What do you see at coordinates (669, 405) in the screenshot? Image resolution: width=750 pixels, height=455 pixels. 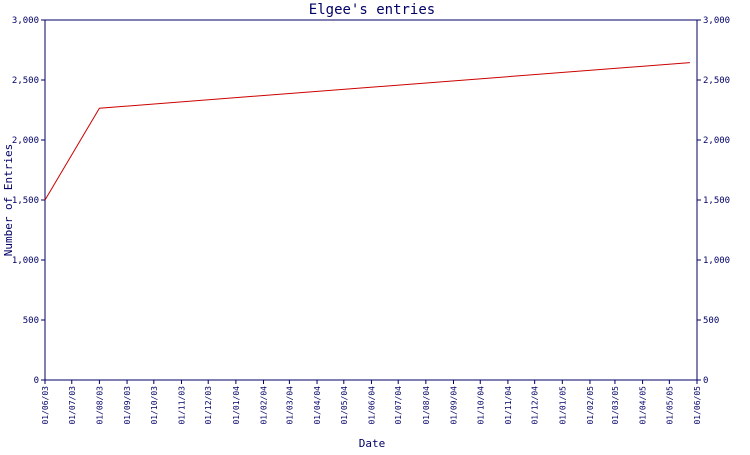 I see `x-tick-label: 01/05/05` at bounding box center [669, 405].